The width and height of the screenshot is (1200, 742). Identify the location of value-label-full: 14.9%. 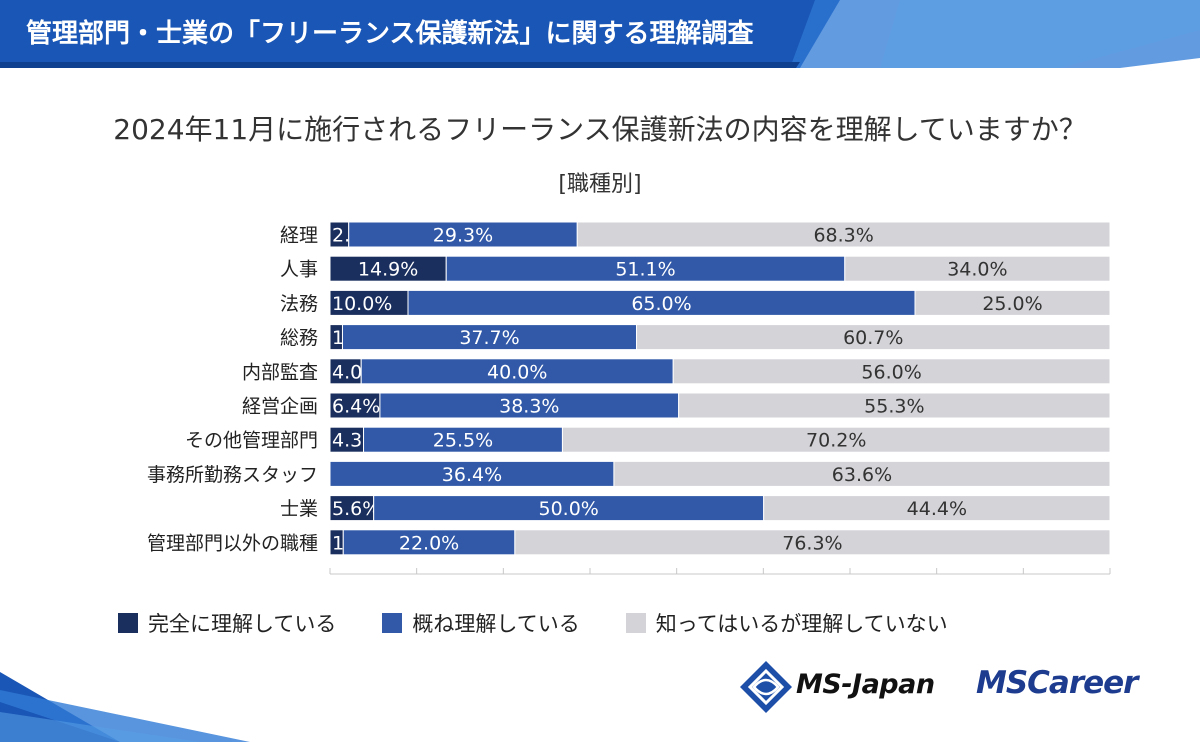
(388, 270).